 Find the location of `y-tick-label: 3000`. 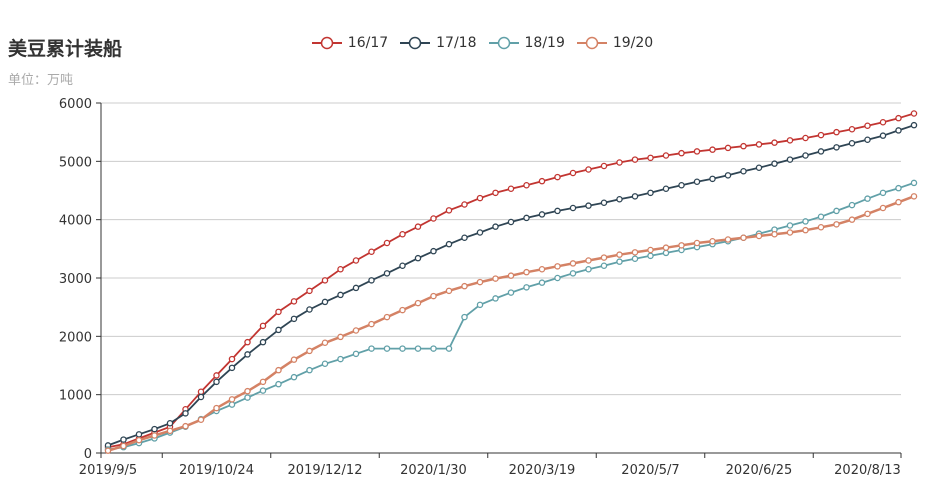

y-tick-label: 3000 is located at coordinates (75, 279).